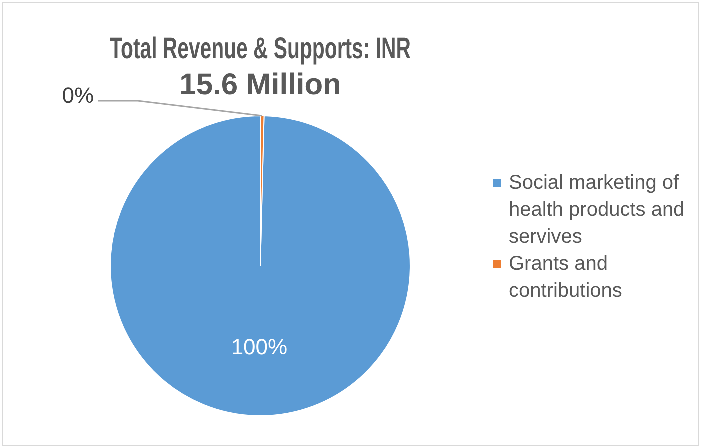 The height and width of the screenshot is (448, 701). I want to click on chart-title: Total Revenue & Supports: INR 15.6 Million, so click(260, 67).